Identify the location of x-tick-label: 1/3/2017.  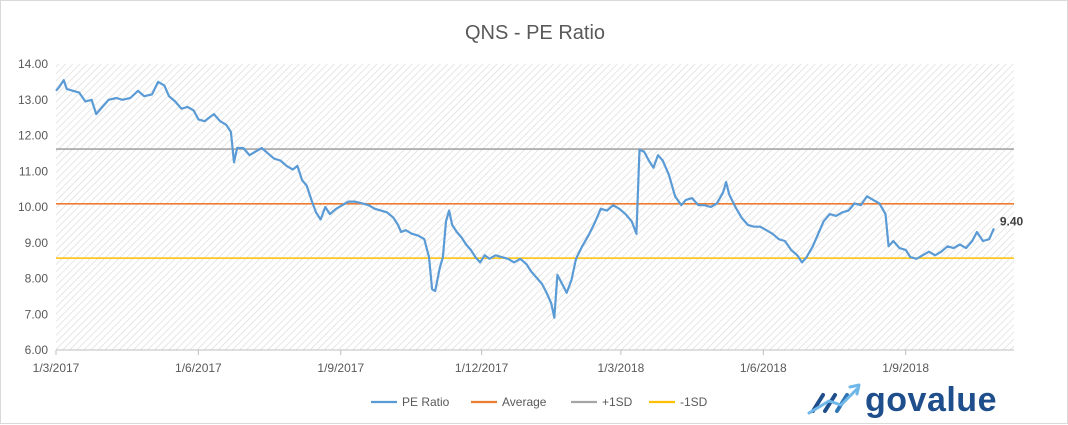
(56, 368).